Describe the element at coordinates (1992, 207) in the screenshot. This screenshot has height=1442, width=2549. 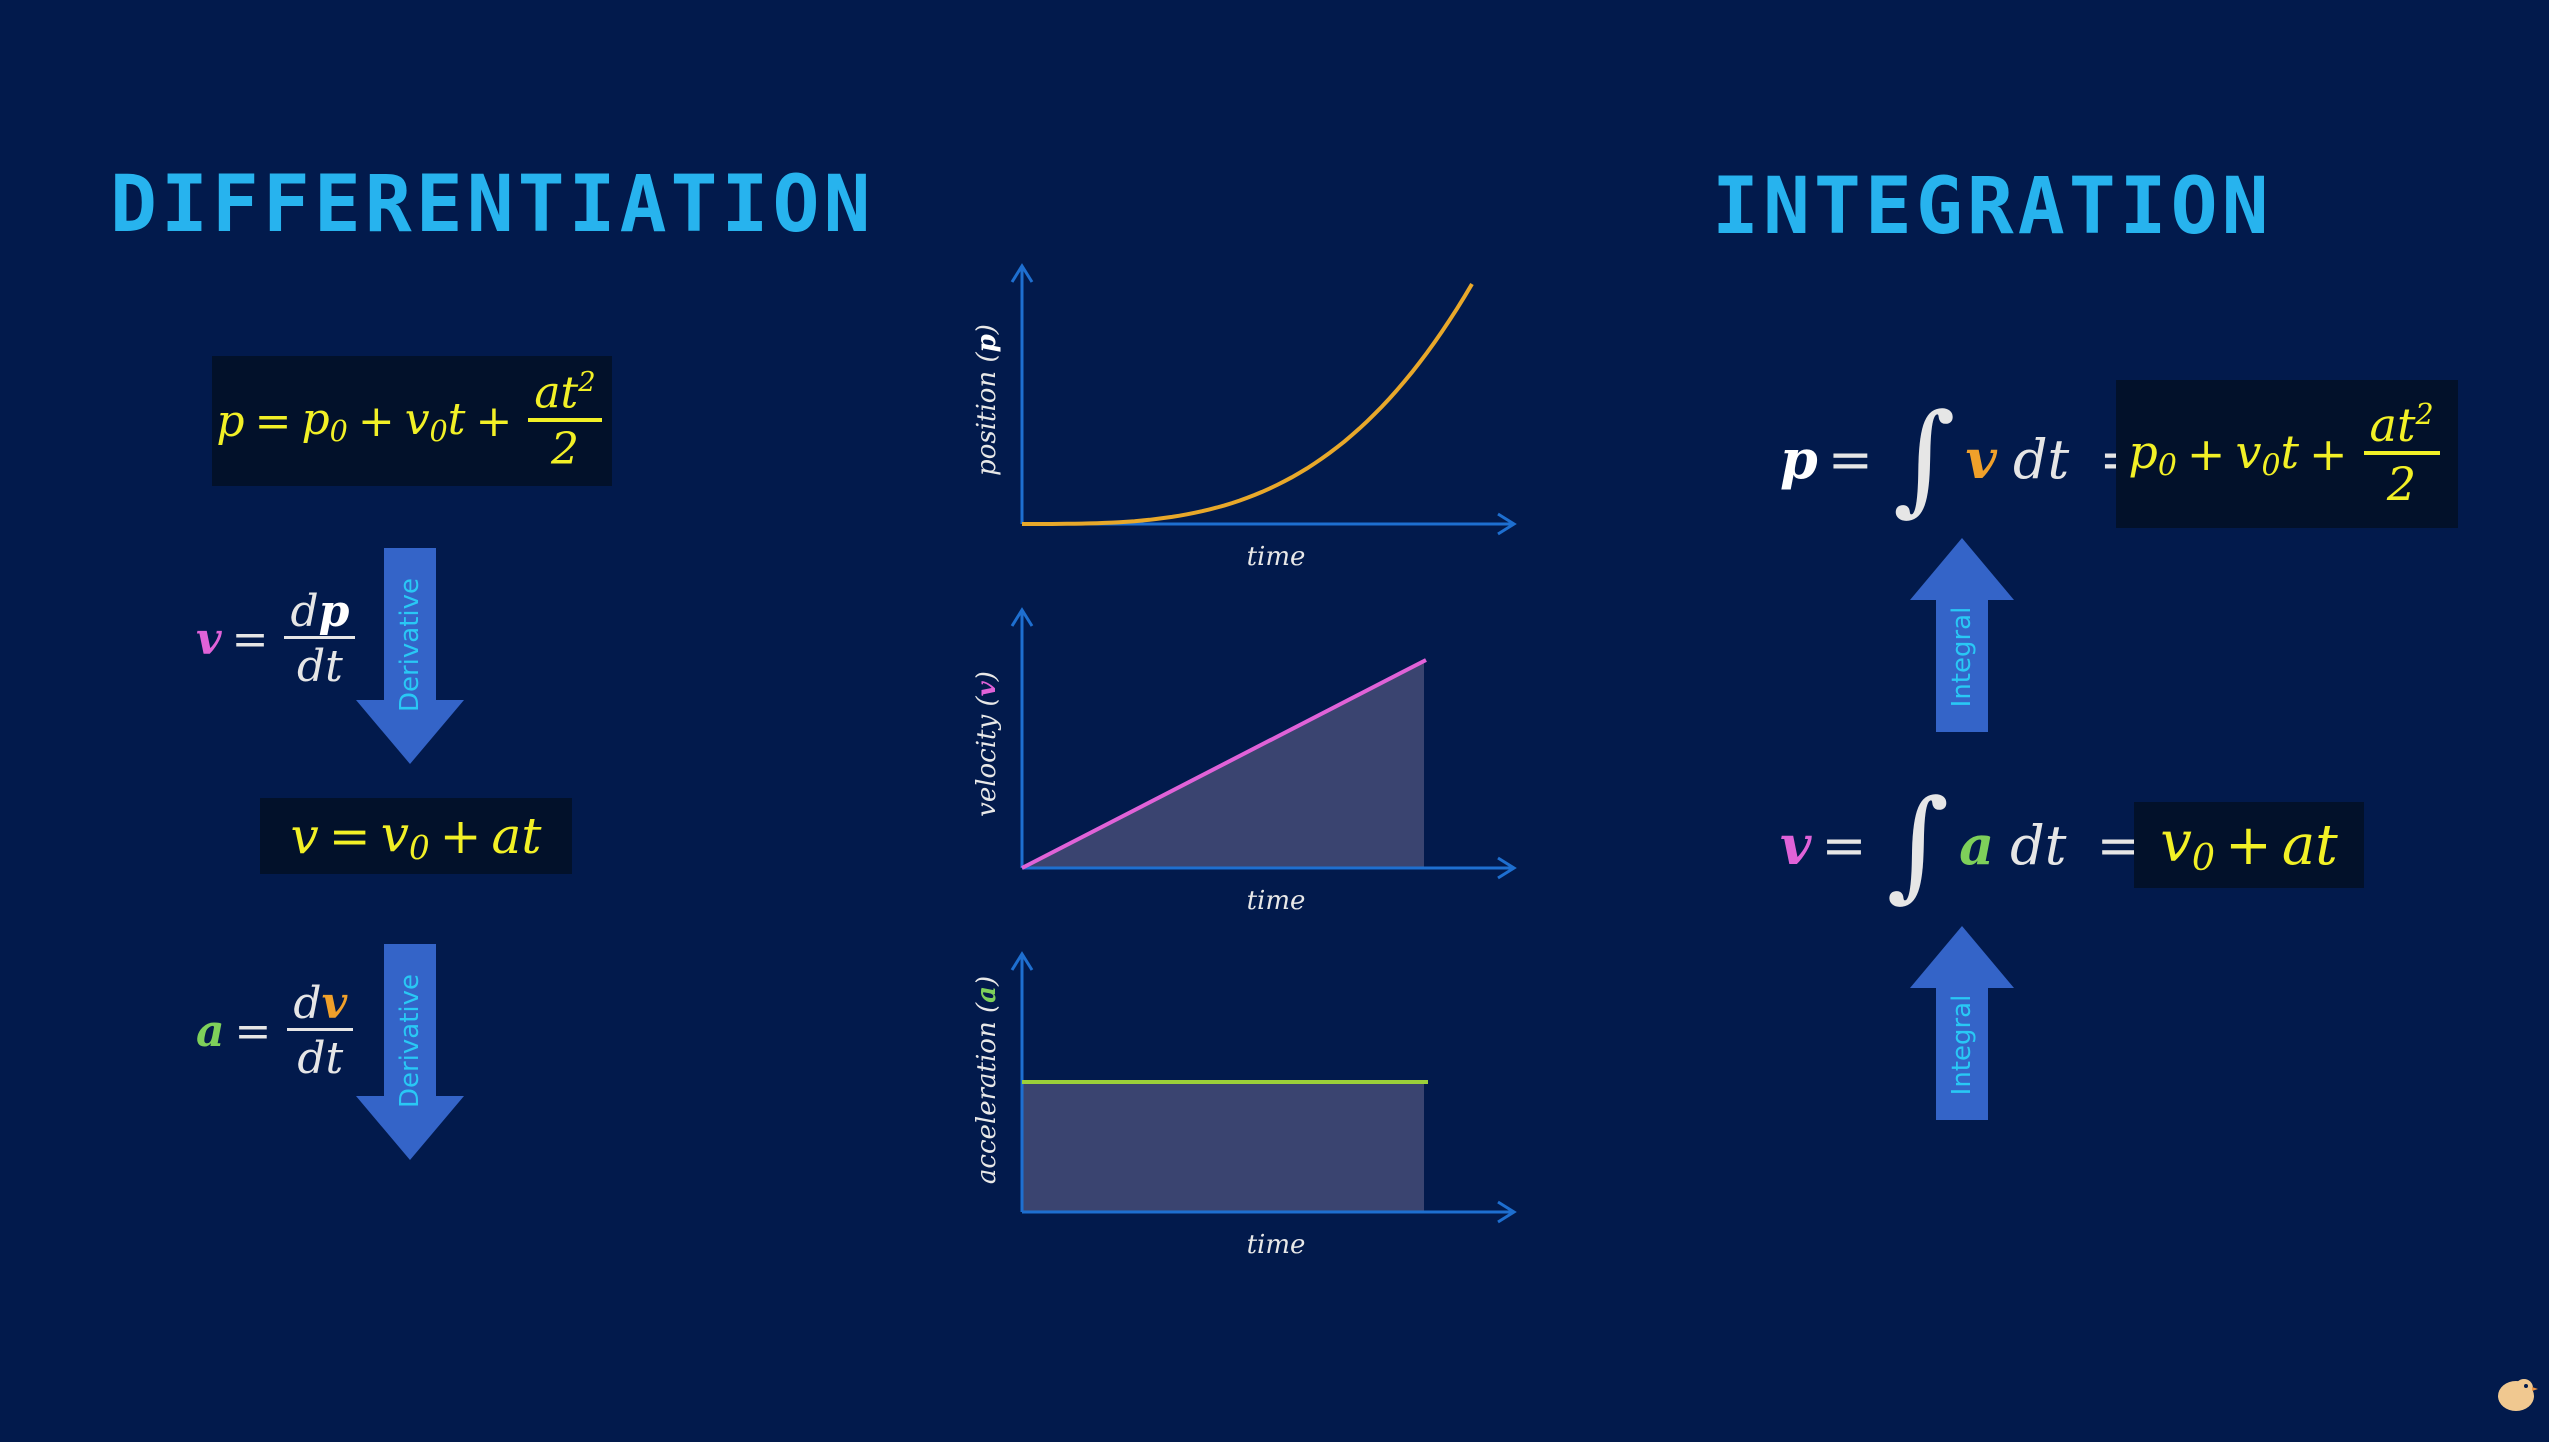
I see `integration-heading: INTEGRATION` at that location.